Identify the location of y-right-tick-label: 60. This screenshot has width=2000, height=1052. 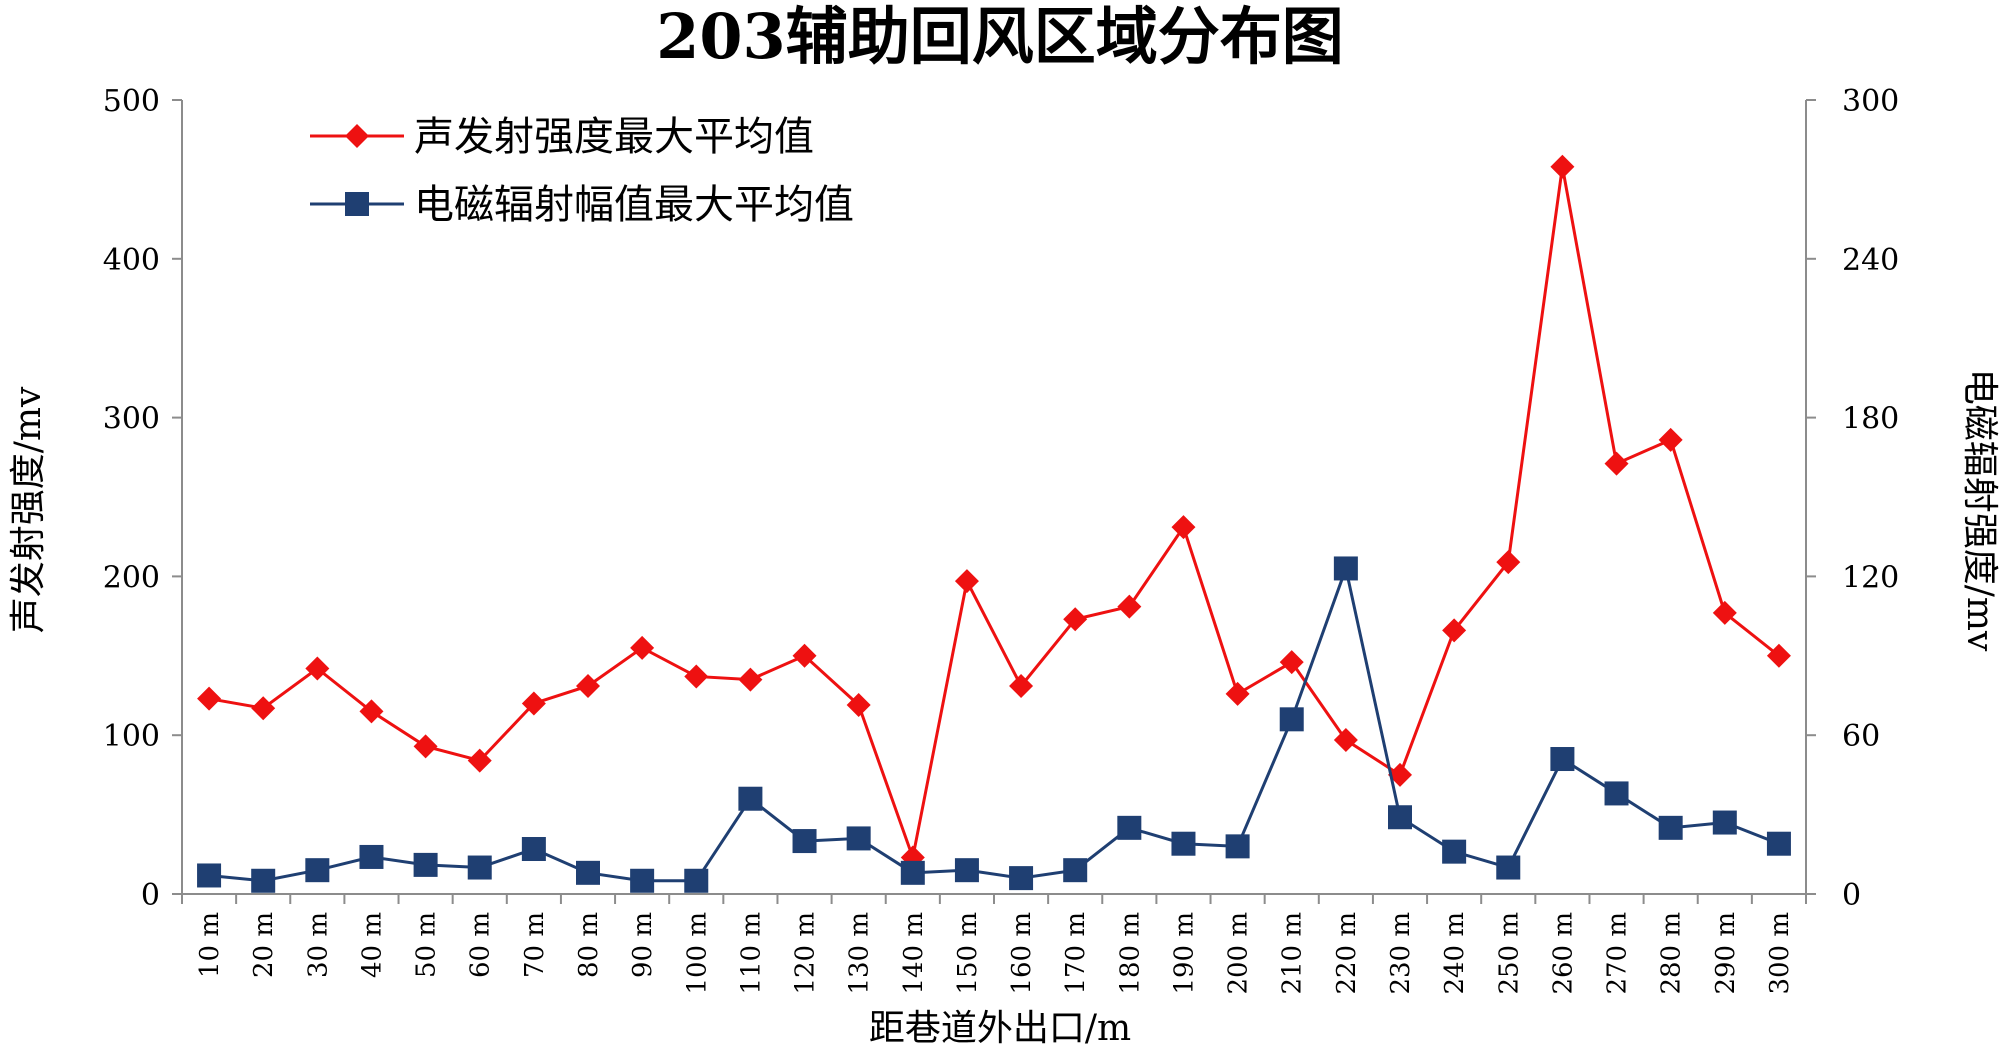
(1861, 736).